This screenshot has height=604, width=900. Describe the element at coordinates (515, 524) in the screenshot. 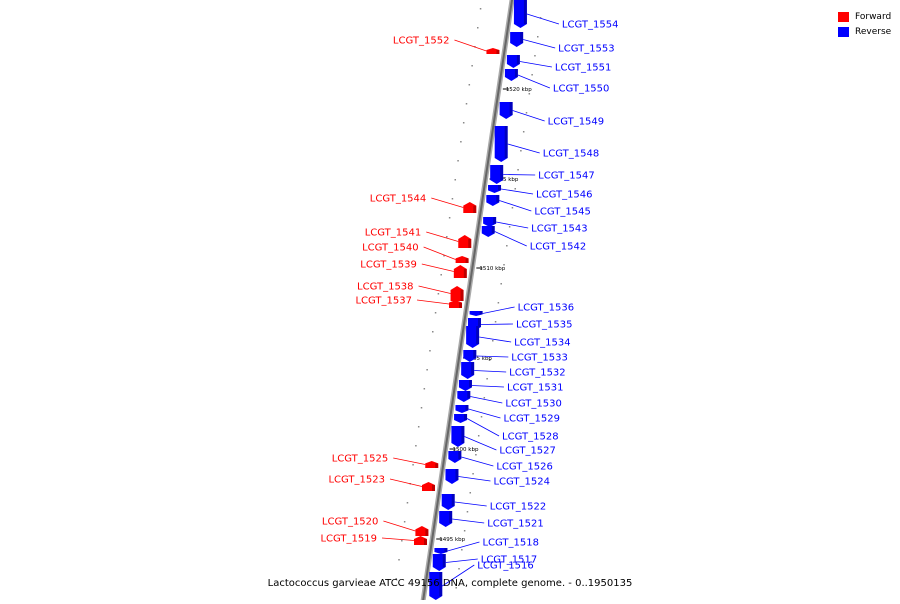

I see `gene-label: LCGT_1521` at that location.